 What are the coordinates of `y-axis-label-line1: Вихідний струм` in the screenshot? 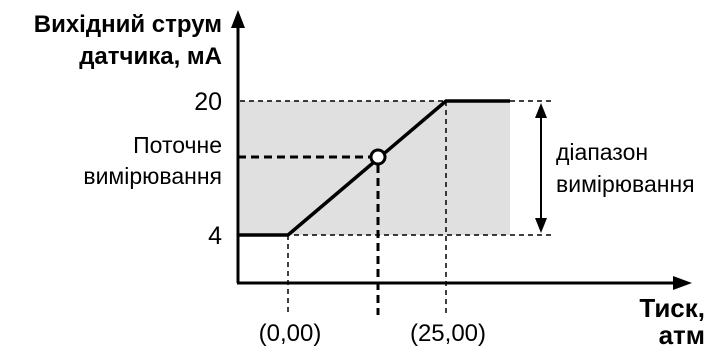 It's located at (128, 24).